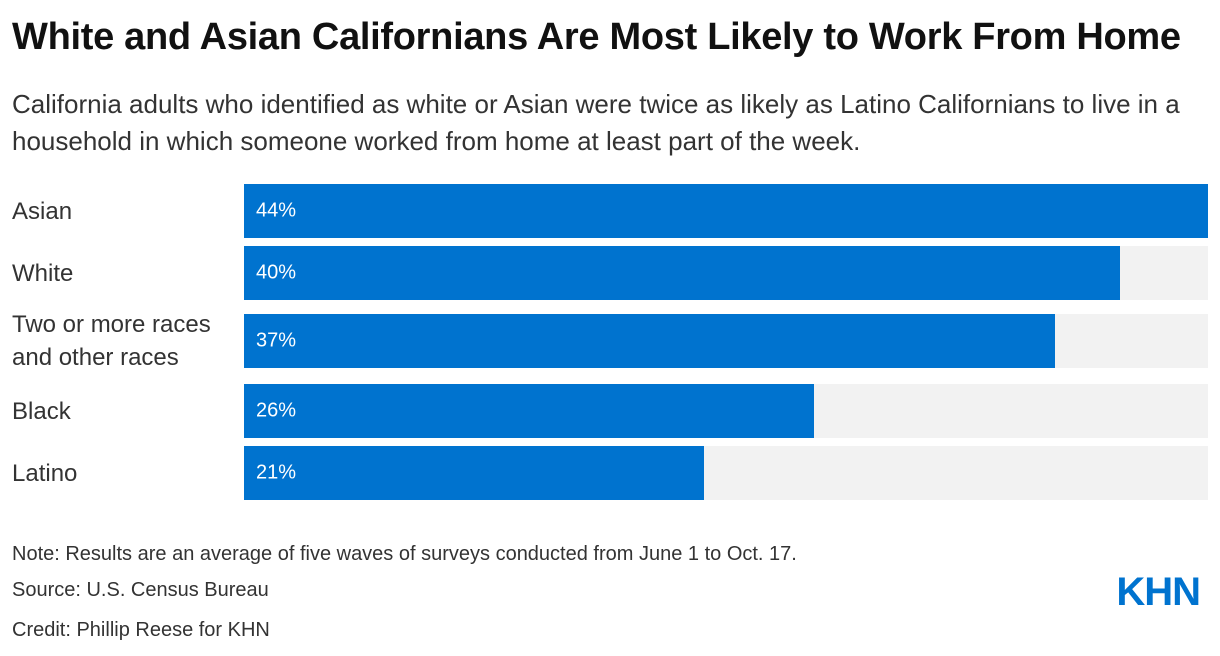 Image resolution: width=1220 pixels, height=656 pixels. I want to click on bar-value-label: 40%, so click(276, 272).